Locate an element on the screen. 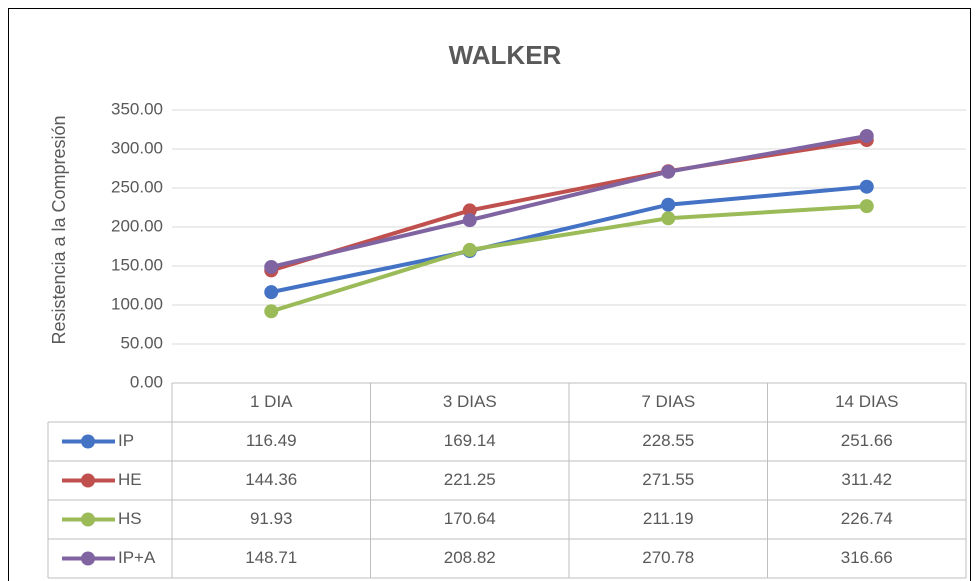 This screenshot has width=979, height=581. y-tick-label: 150.00 is located at coordinates (137, 264).